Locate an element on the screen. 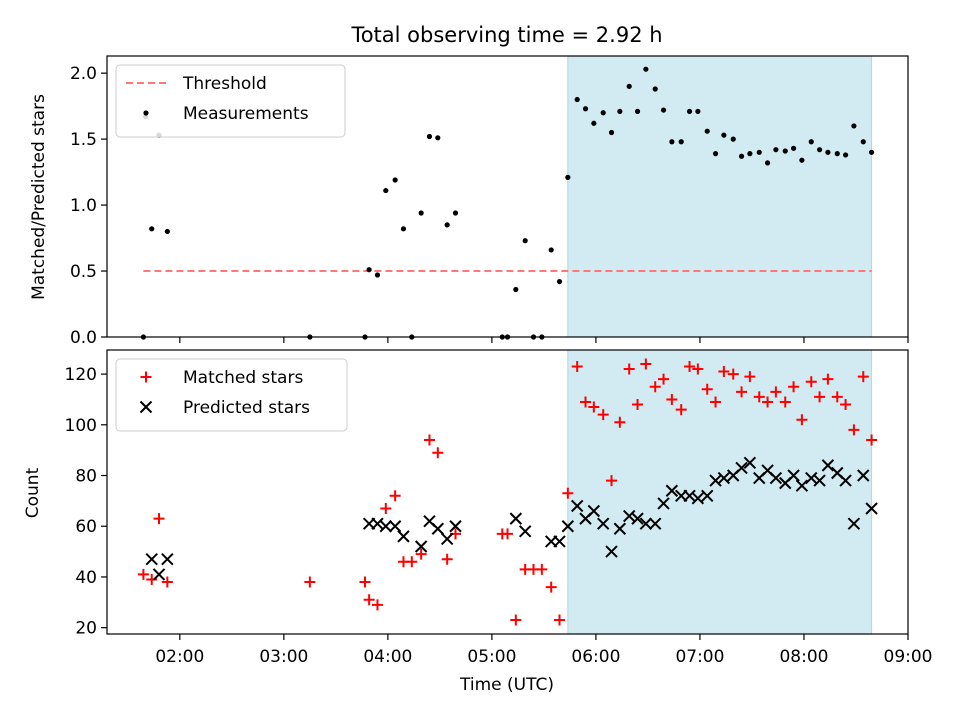 The width and height of the screenshot is (960, 720). x-tick-label: 03:00 is located at coordinates (283, 657).